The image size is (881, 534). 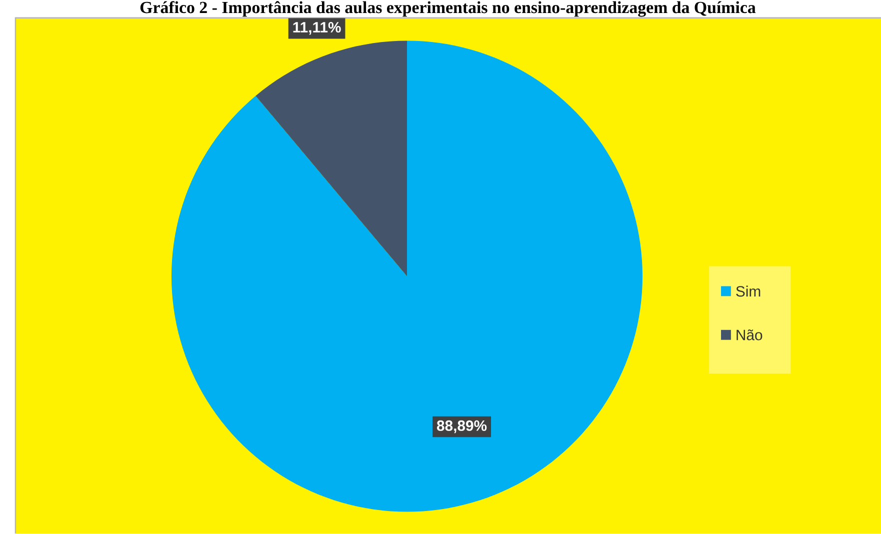 I want to click on legend-label: Não, so click(x=749, y=335).